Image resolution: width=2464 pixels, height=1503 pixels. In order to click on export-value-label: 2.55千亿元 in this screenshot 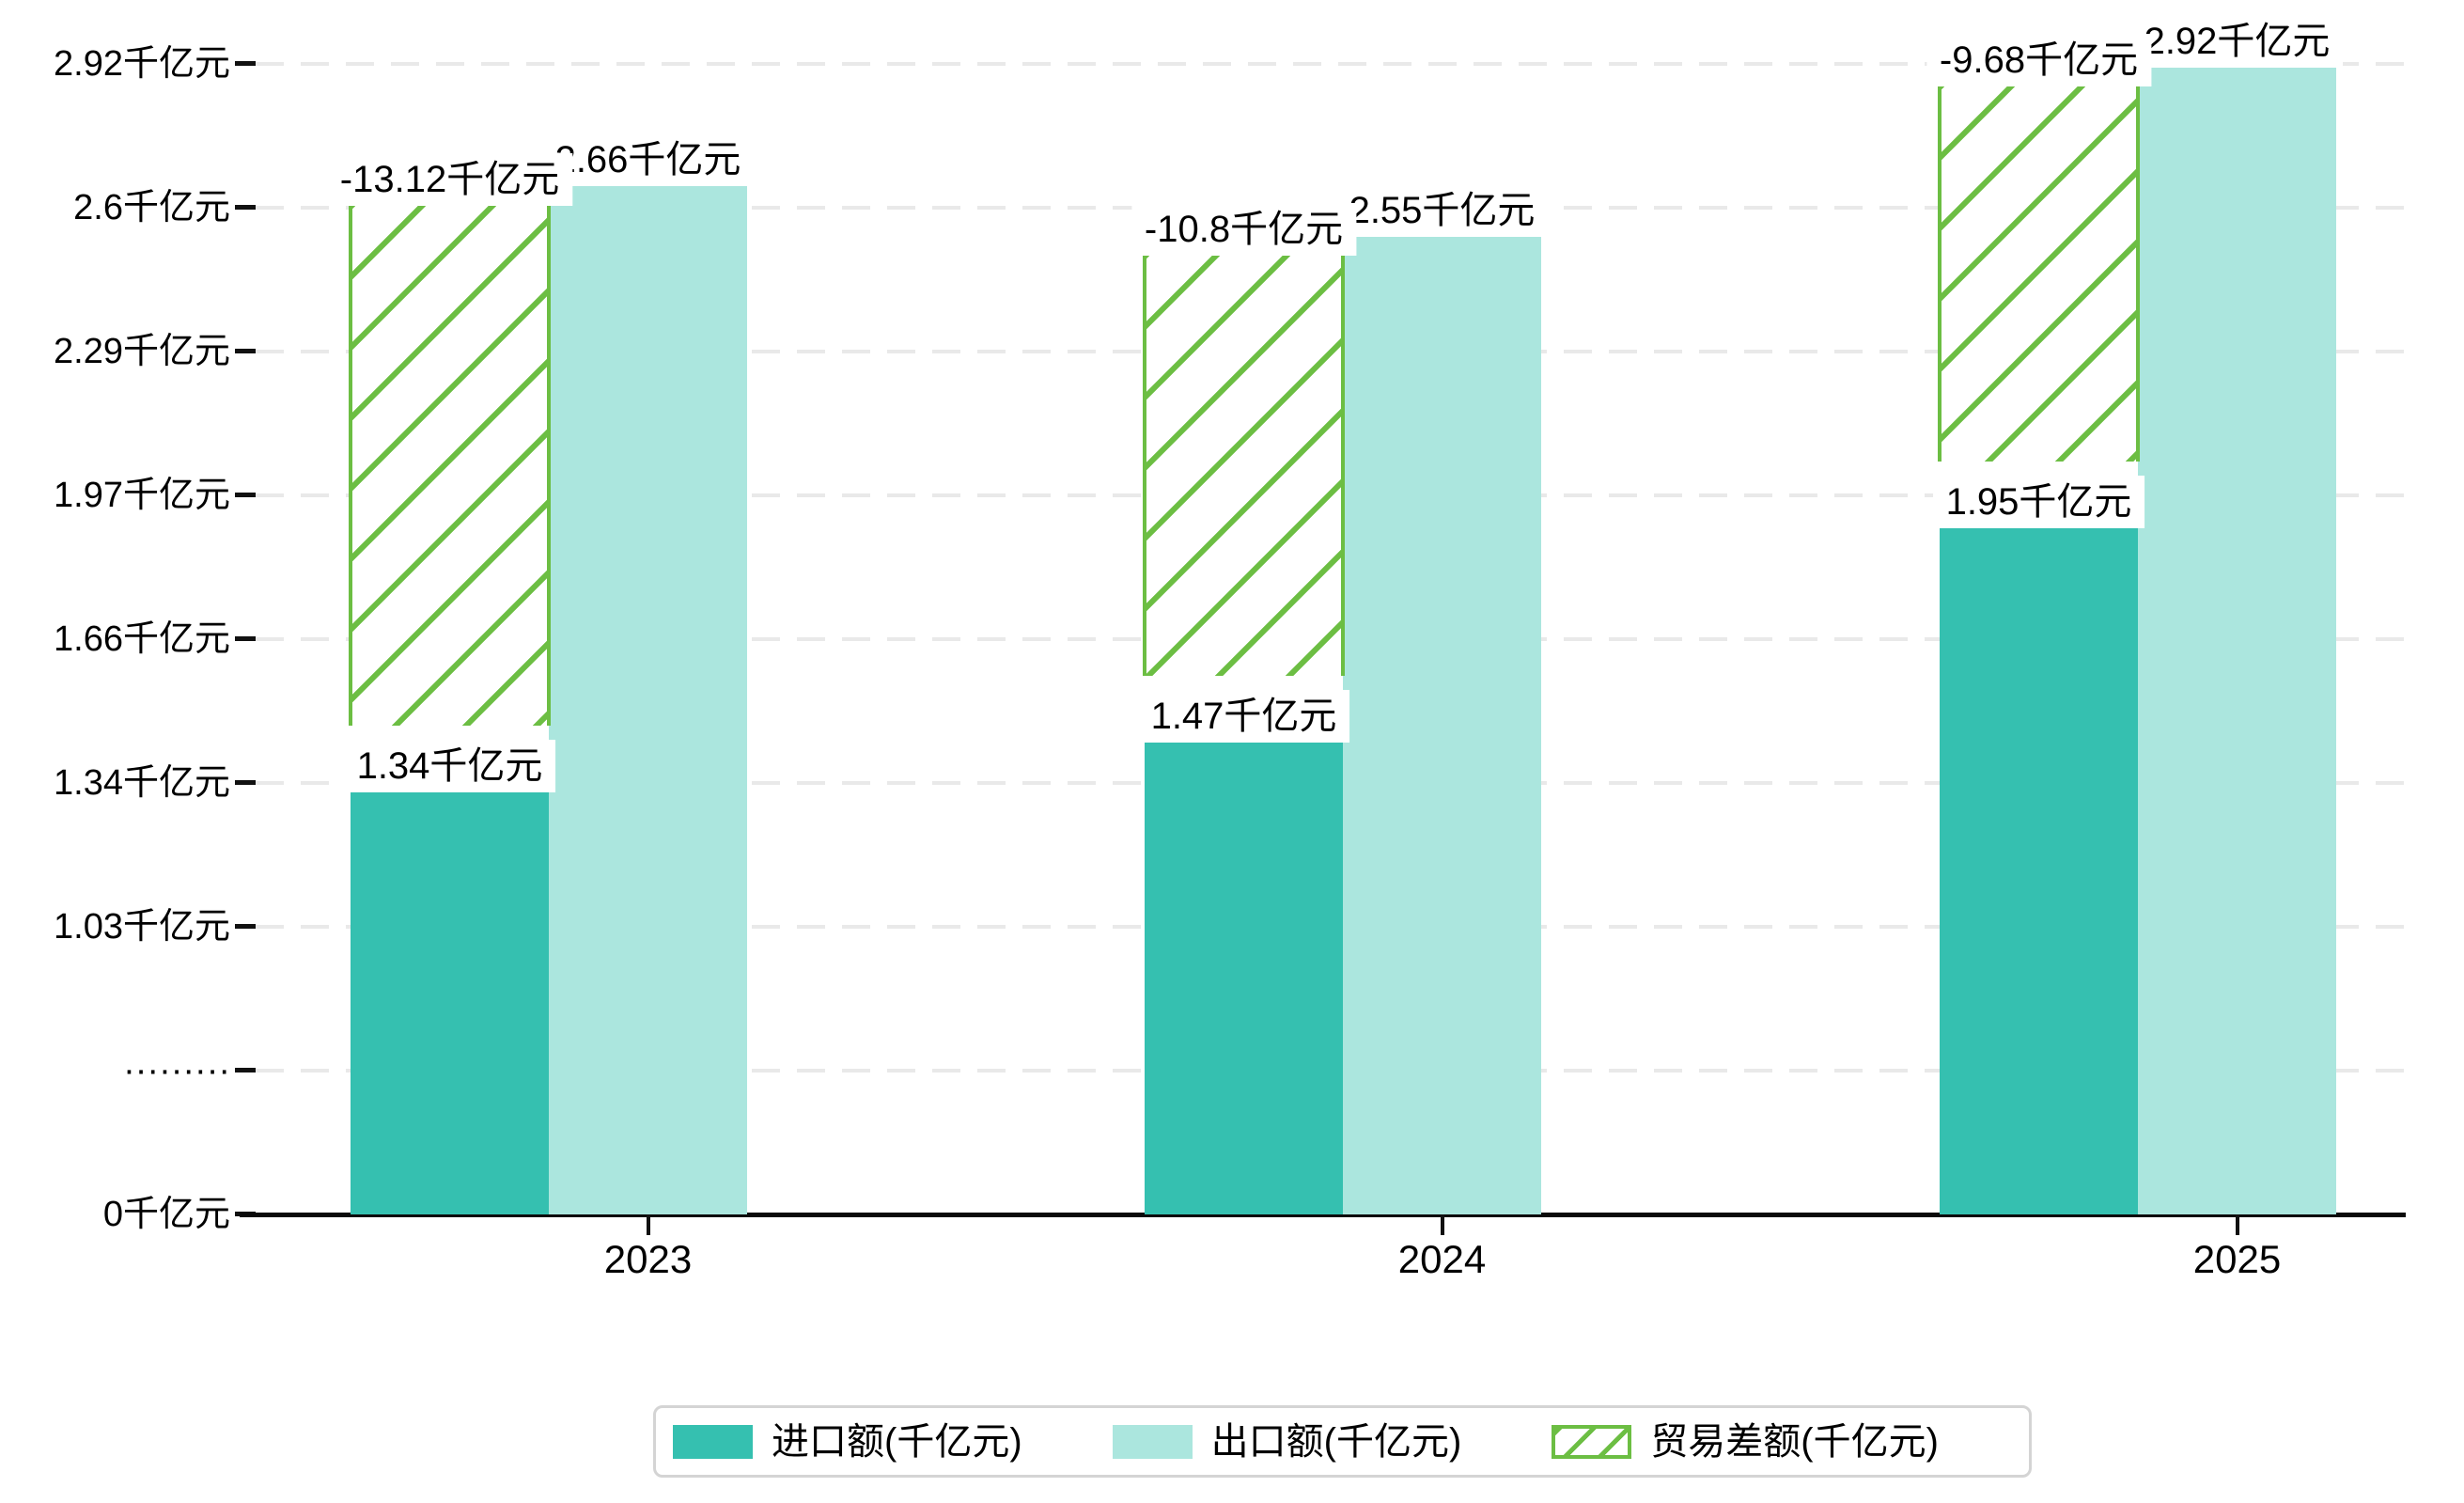, I will do `click(1442, 210)`.